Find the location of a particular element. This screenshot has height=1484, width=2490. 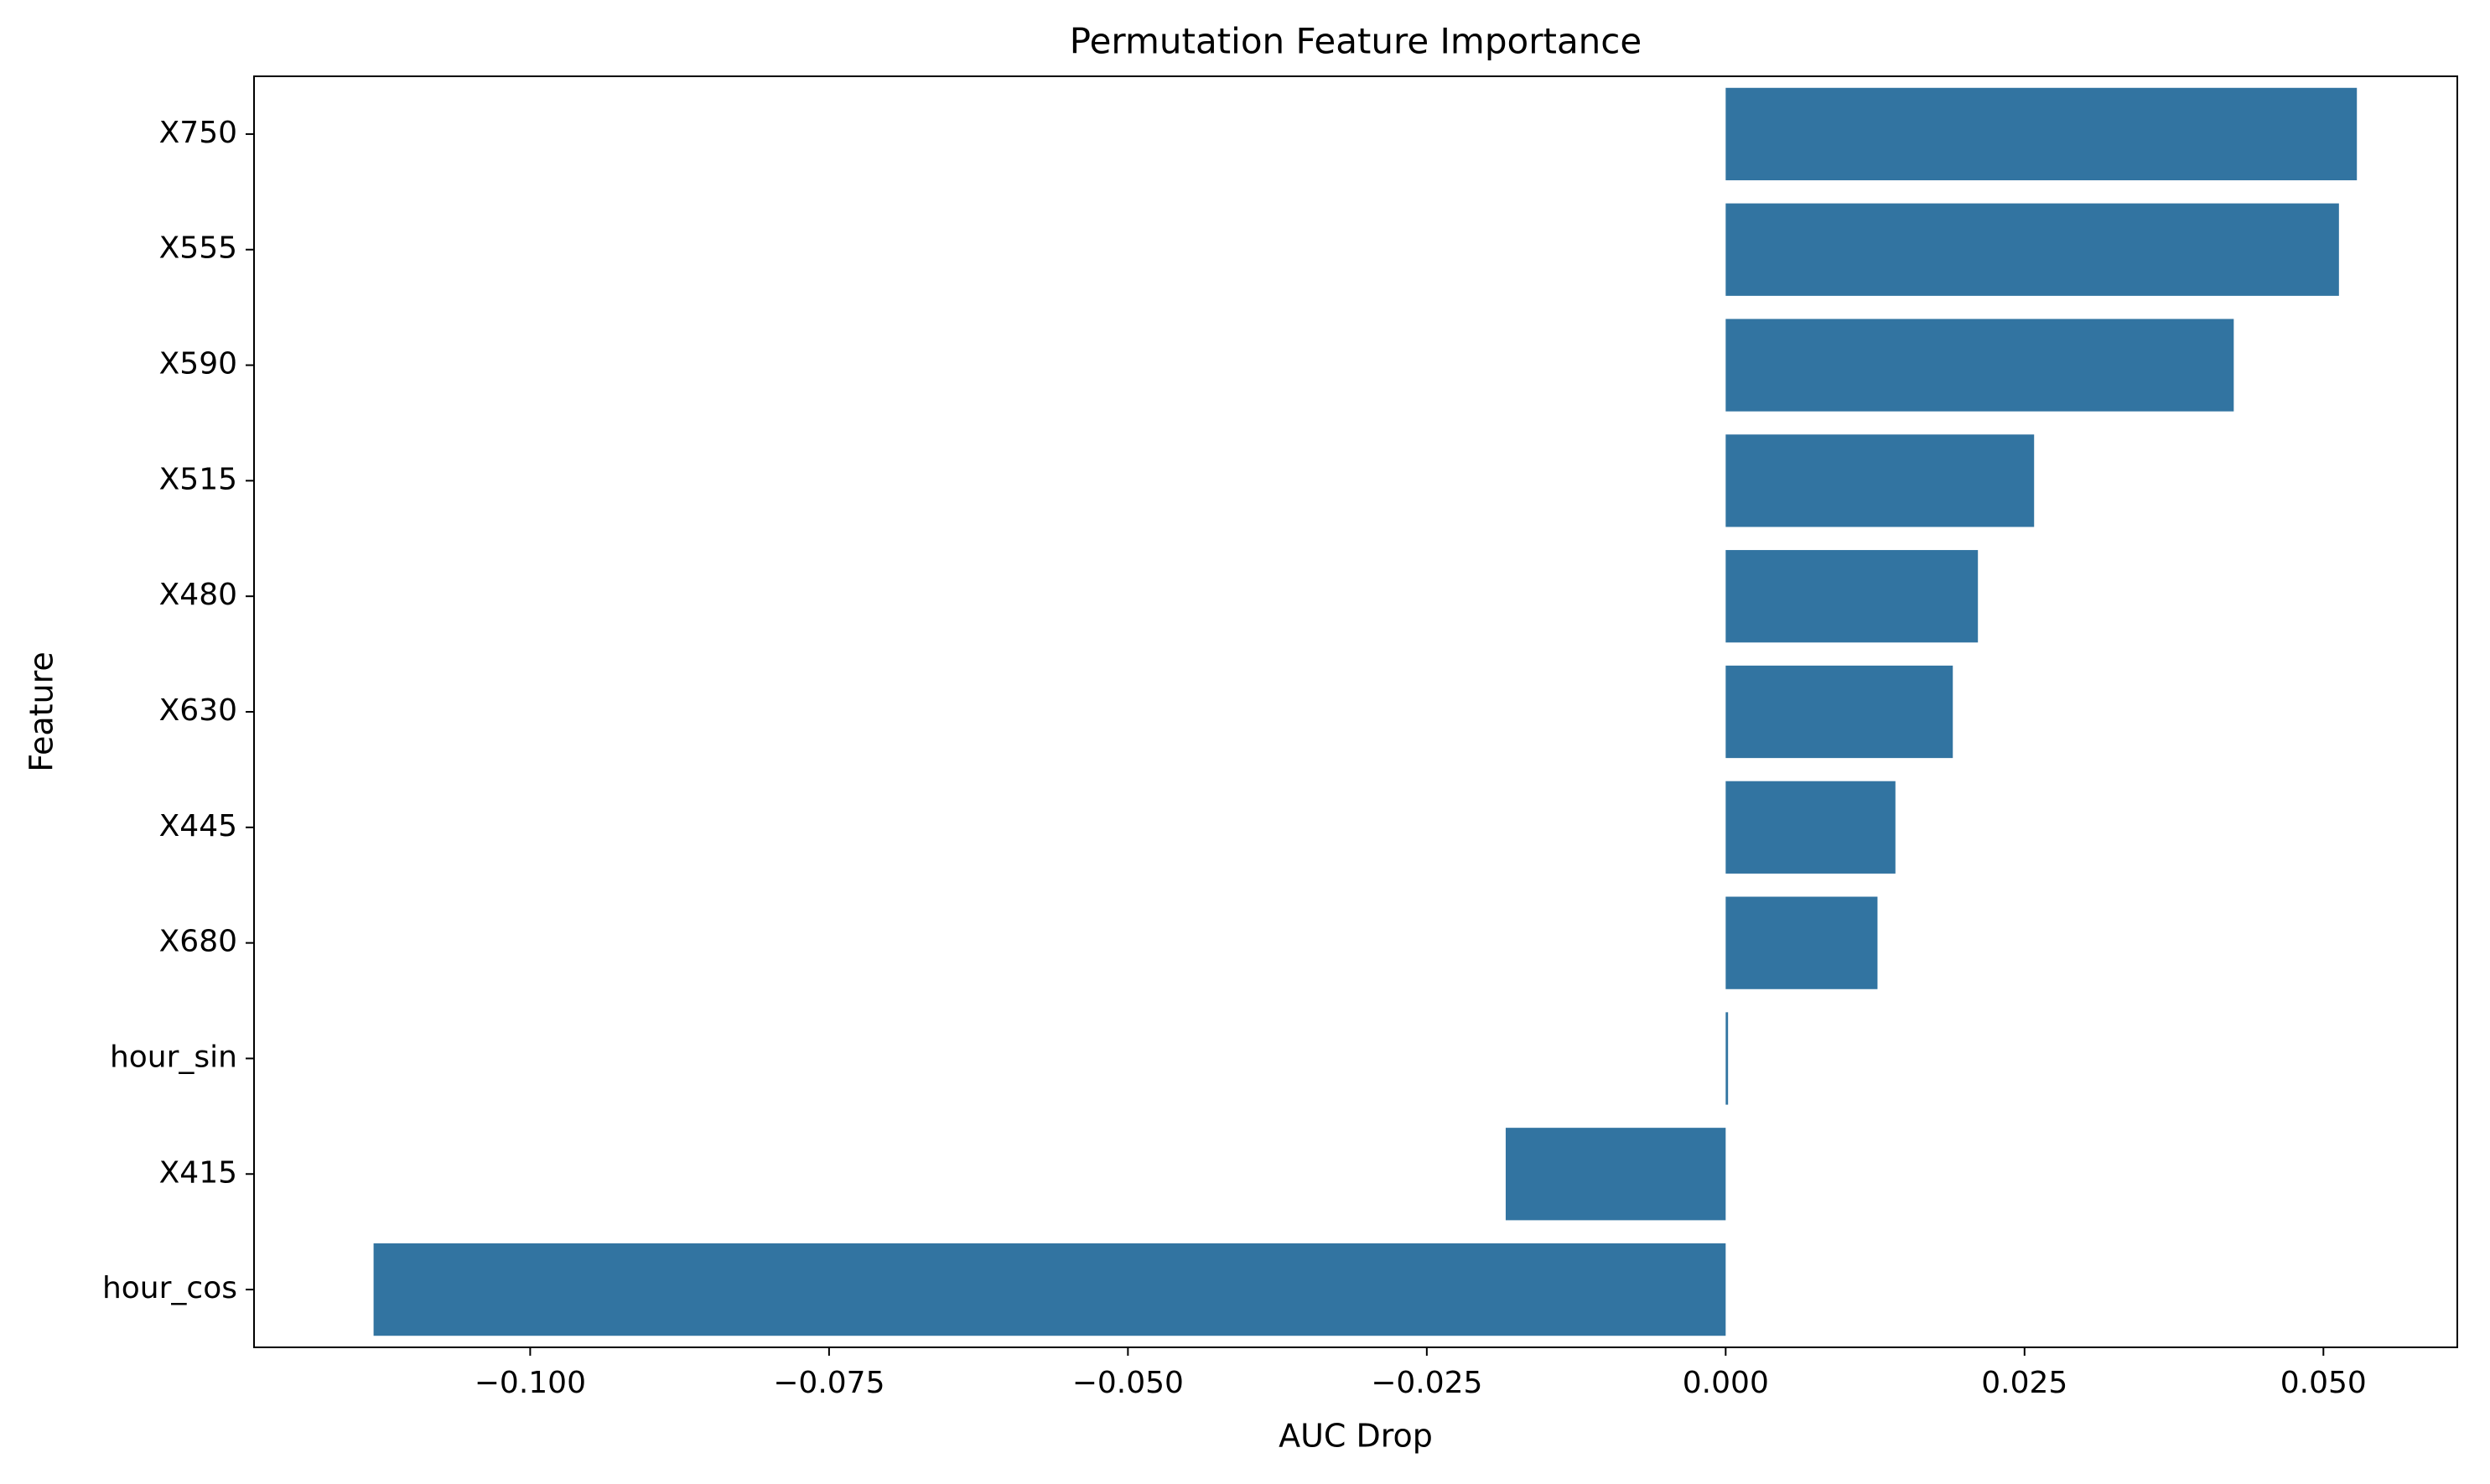

bar-X590 is located at coordinates (1979, 365).